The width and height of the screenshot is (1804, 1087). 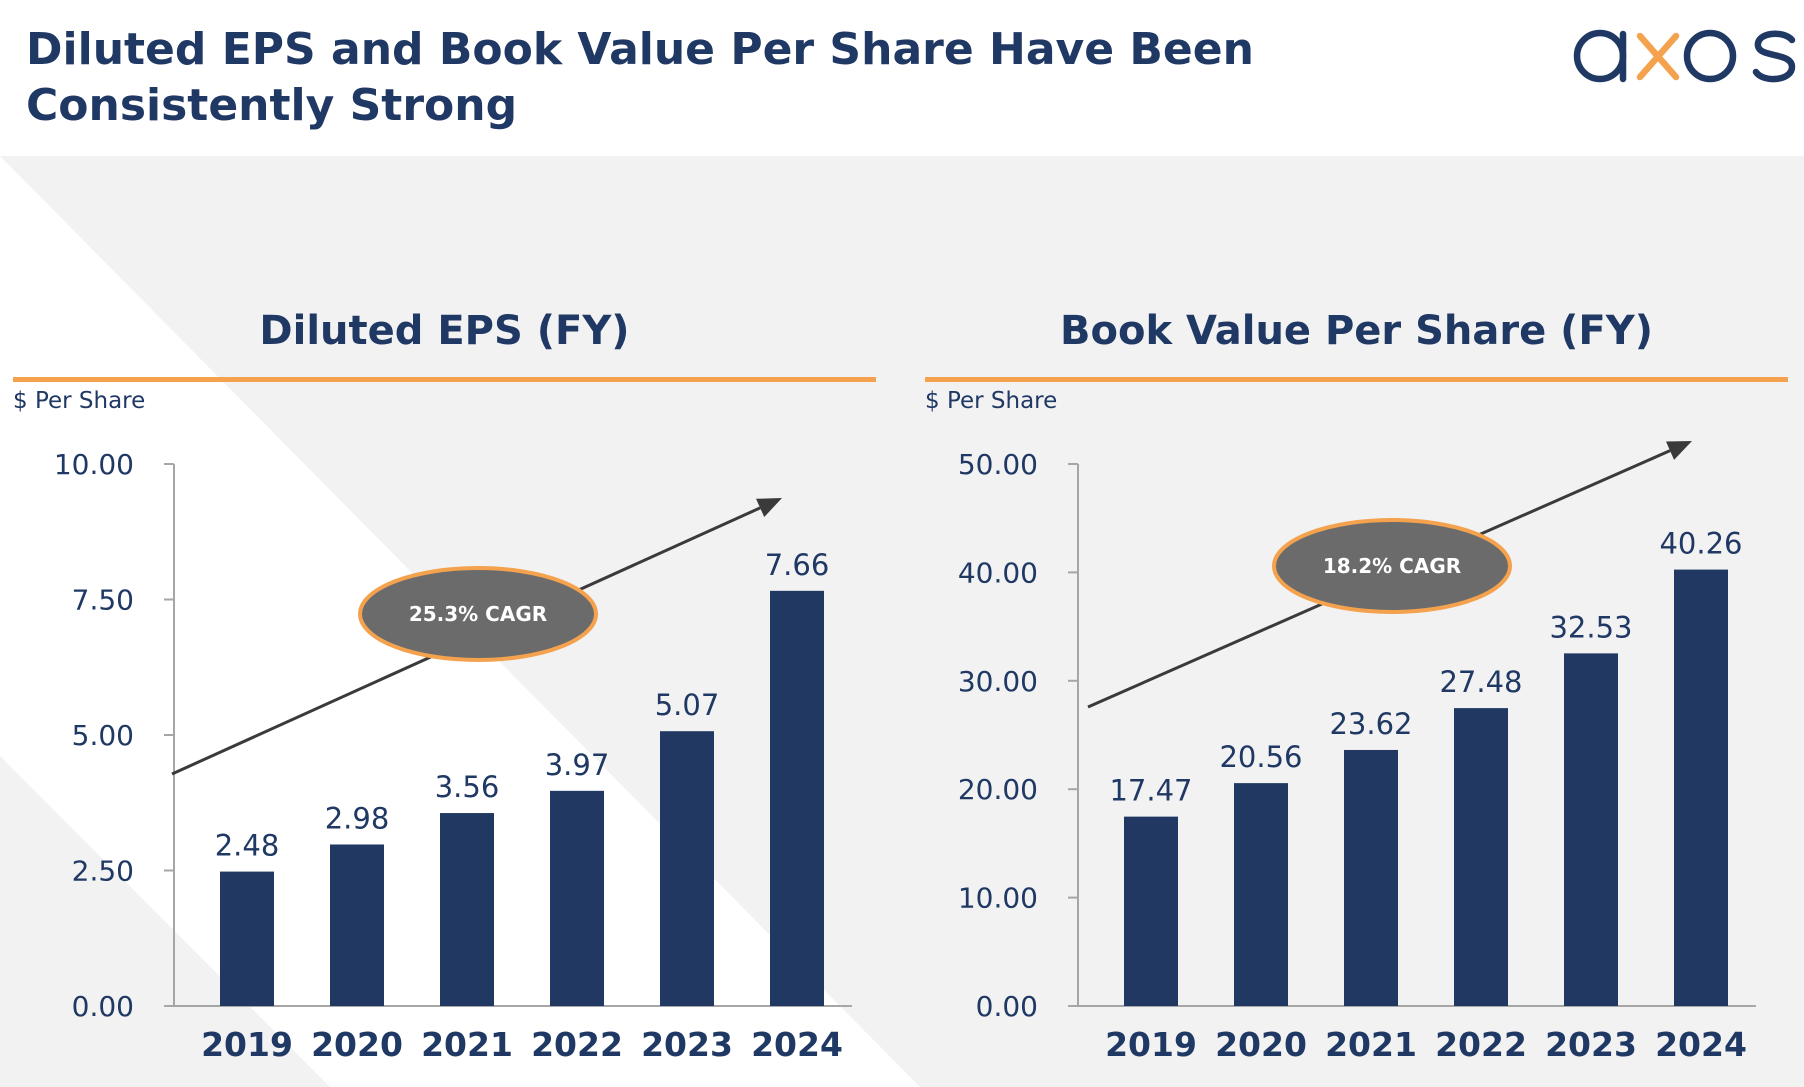 What do you see at coordinates (998, 681) in the screenshot?
I see `bvps-y-tick-label: 30.00` at bounding box center [998, 681].